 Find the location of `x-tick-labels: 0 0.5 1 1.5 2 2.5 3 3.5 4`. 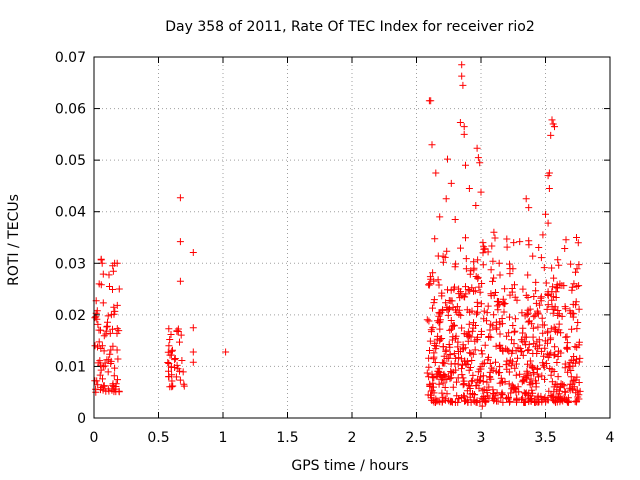

x-tick-labels: 0 0.5 1 1.5 2 2.5 3 3.5 4 is located at coordinates (352, 438).